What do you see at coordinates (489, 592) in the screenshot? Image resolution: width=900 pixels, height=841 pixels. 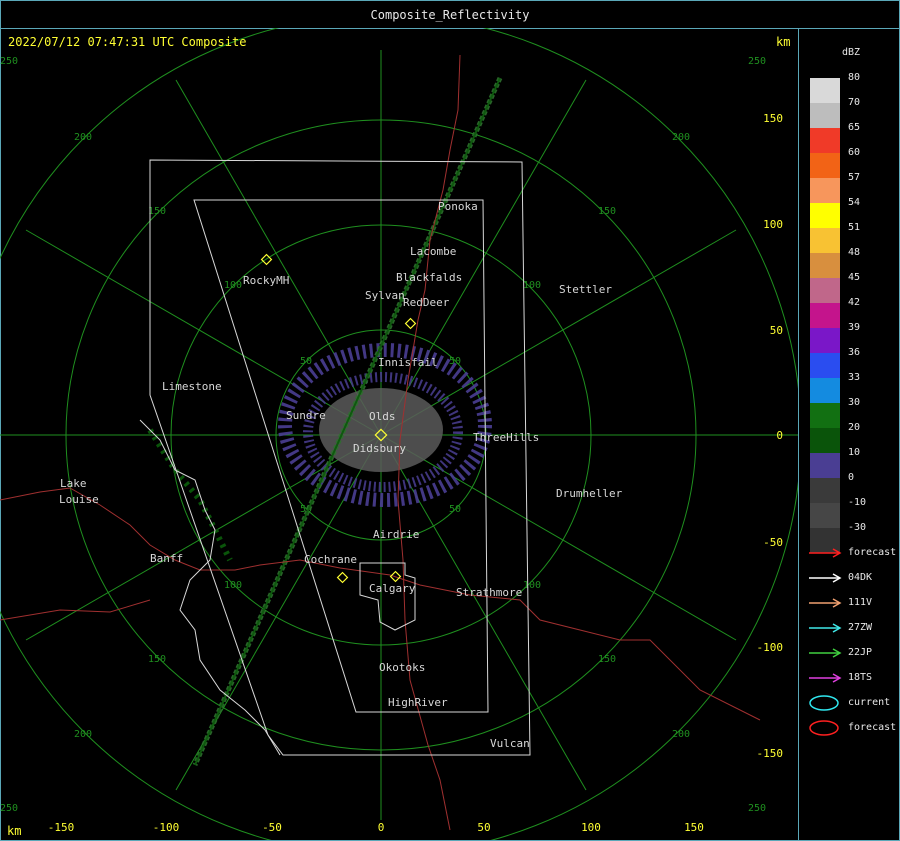 I see `place-strathmore: Strathmore` at bounding box center [489, 592].